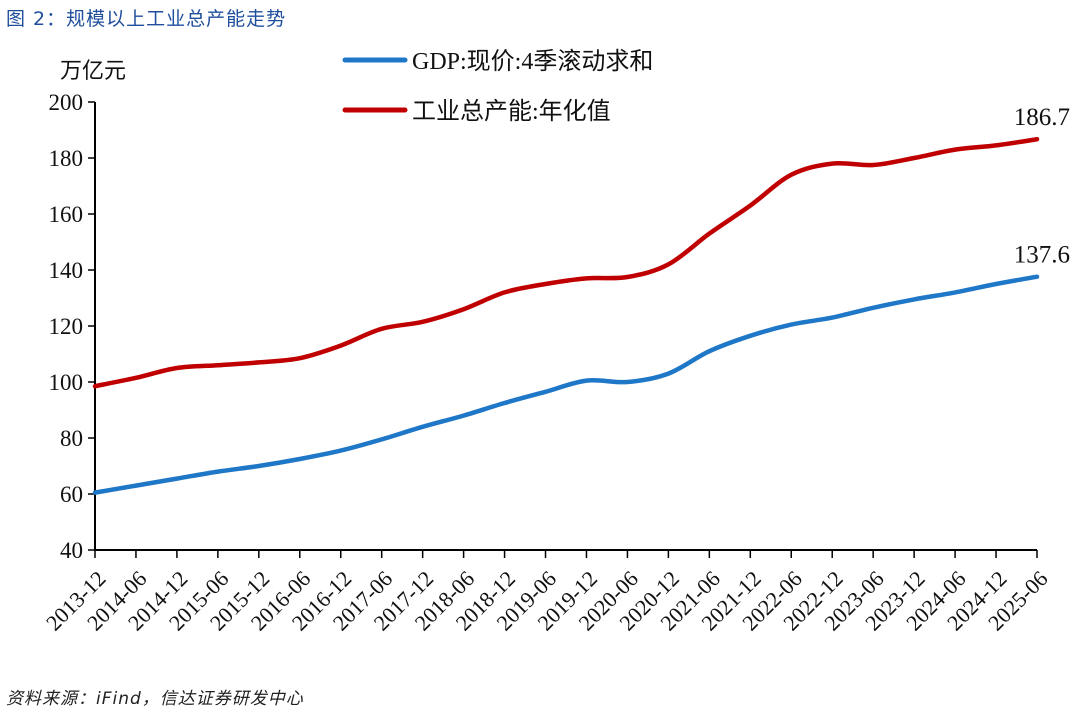  What do you see at coordinates (146, 19) in the screenshot?
I see `figure-title: 图 2：规模以上工业总产能走势` at bounding box center [146, 19].